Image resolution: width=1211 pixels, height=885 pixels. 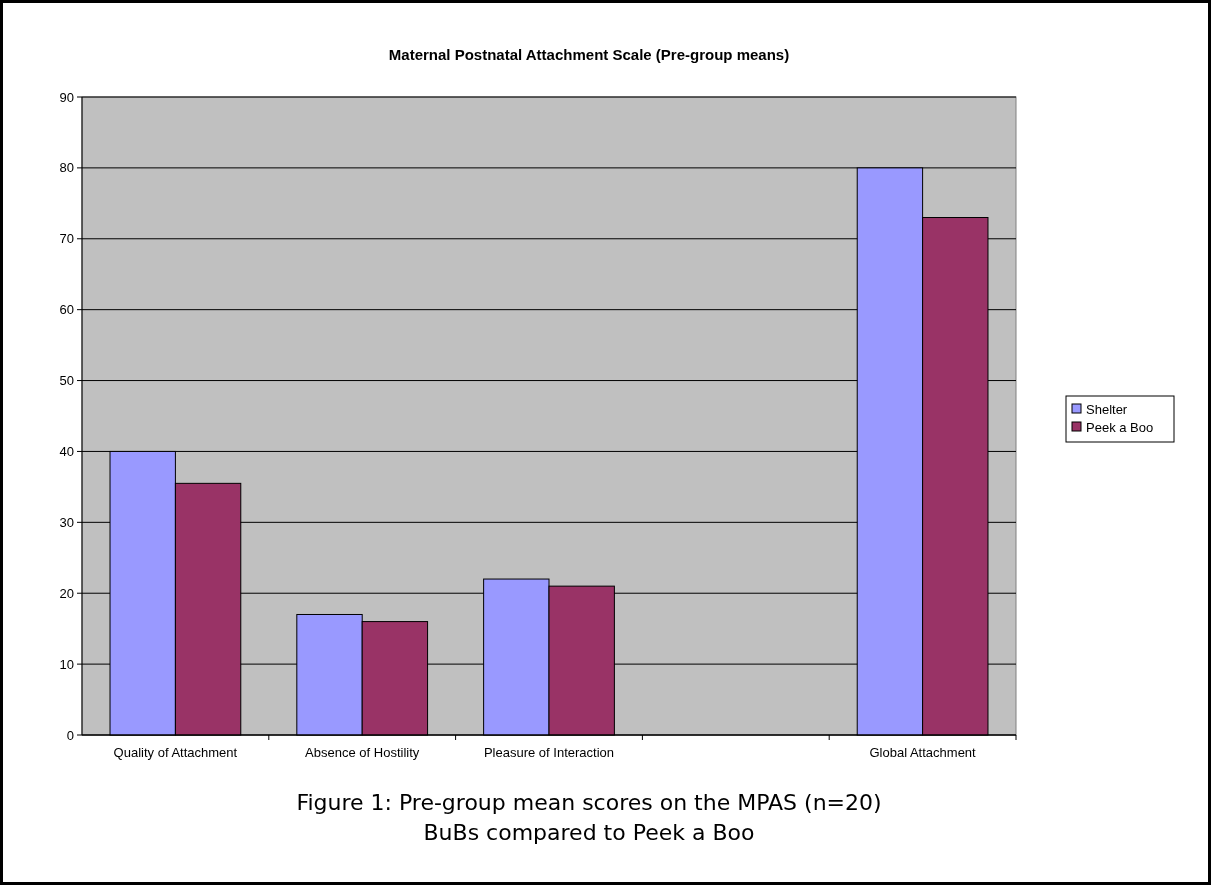 I want to click on x-tick-label: Pleasure of Interaction, so click(x=549, y=752).